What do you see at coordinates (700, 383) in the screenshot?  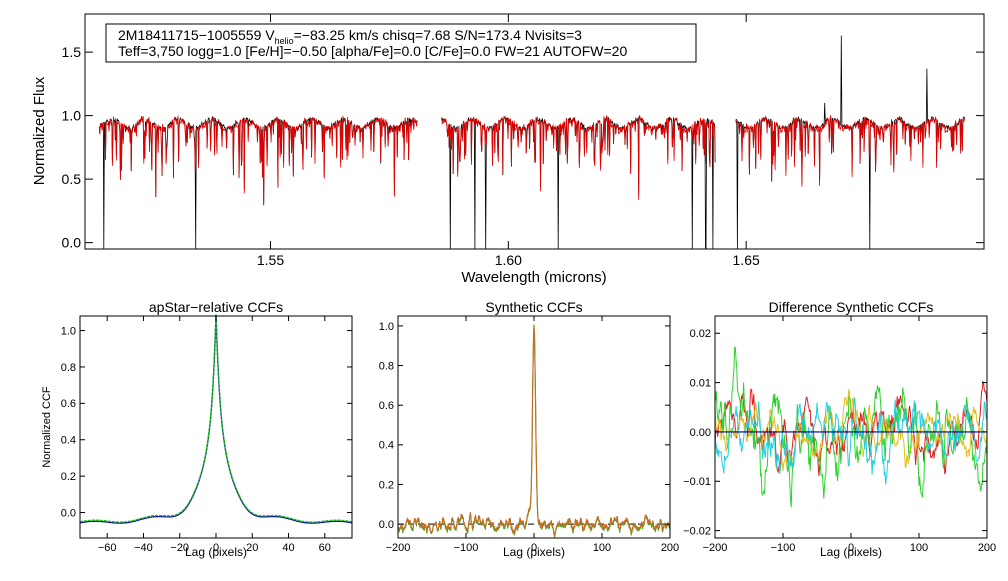 I see `difference-ccf-ytick-label: 0.01` at bounding box center [700, 383].